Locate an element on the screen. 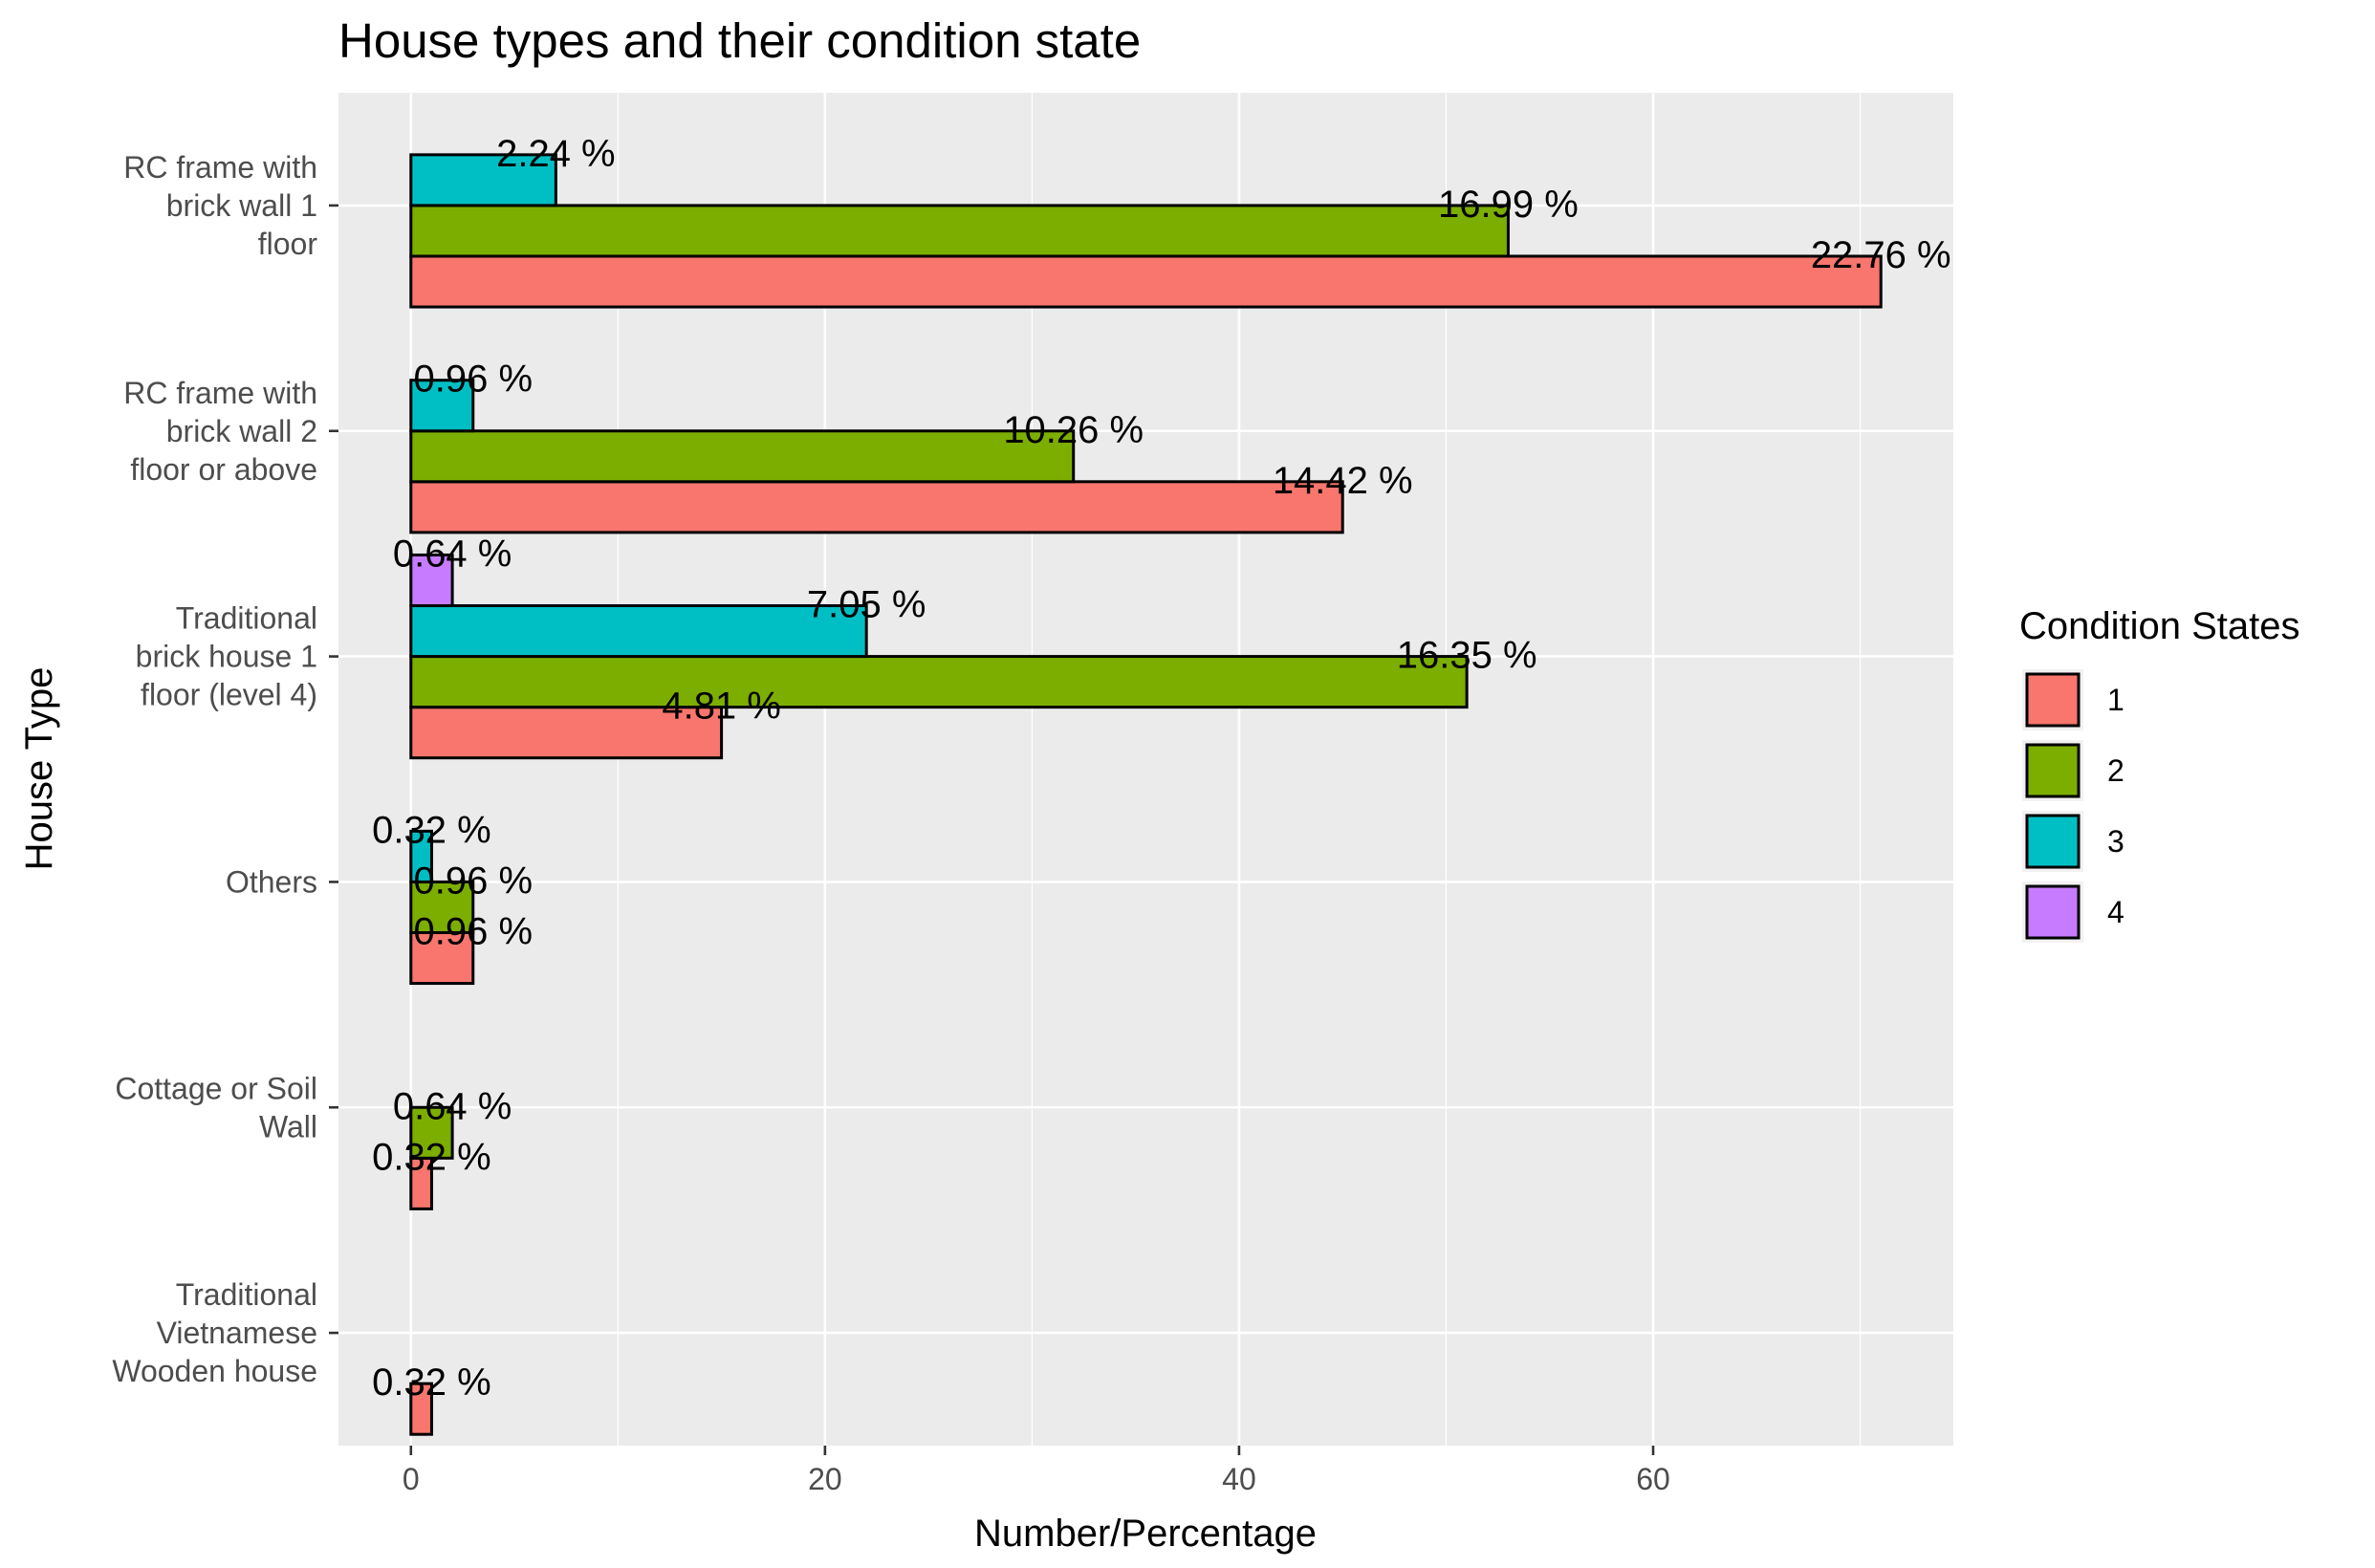  bar-value-label: 16.35 % is located at coordinates (1467, 656).